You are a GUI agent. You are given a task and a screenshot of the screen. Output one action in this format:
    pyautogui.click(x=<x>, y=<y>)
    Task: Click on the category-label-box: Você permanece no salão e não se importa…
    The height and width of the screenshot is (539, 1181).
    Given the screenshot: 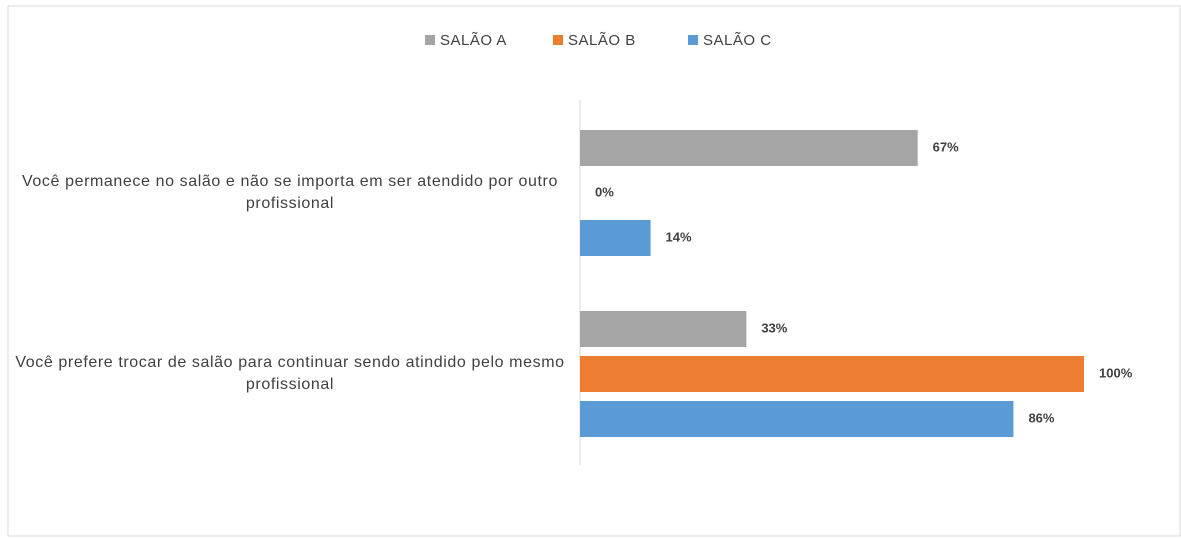 What is the action you would take?
    pyautogui.click(x=290, y=192)
    